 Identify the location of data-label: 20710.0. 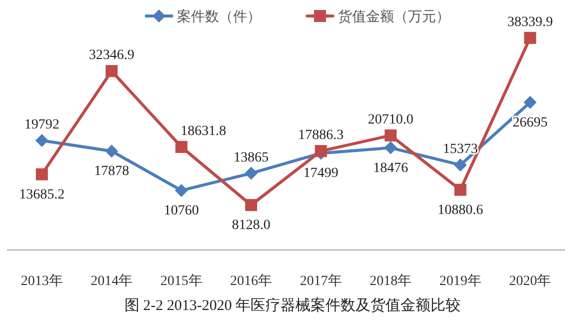
(391, 120).